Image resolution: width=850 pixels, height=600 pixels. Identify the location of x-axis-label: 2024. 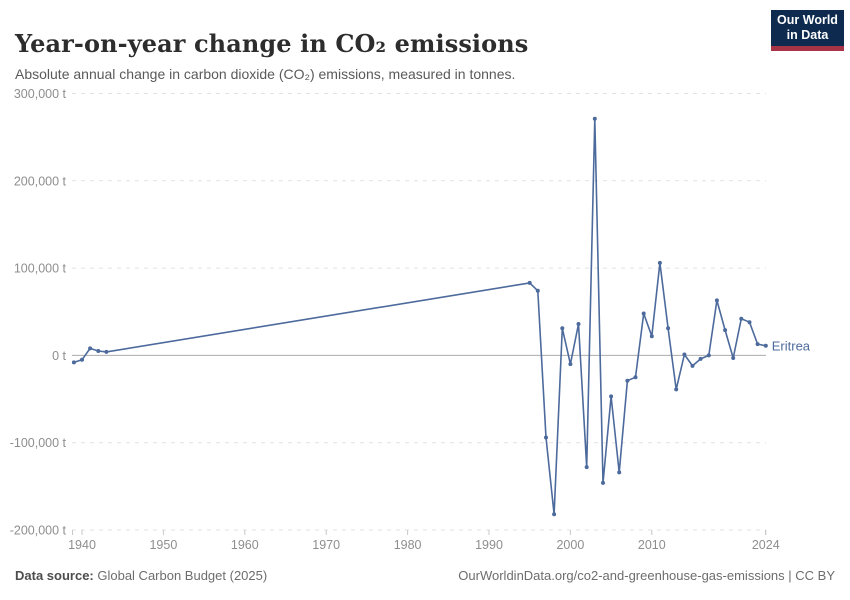
(766, 545).